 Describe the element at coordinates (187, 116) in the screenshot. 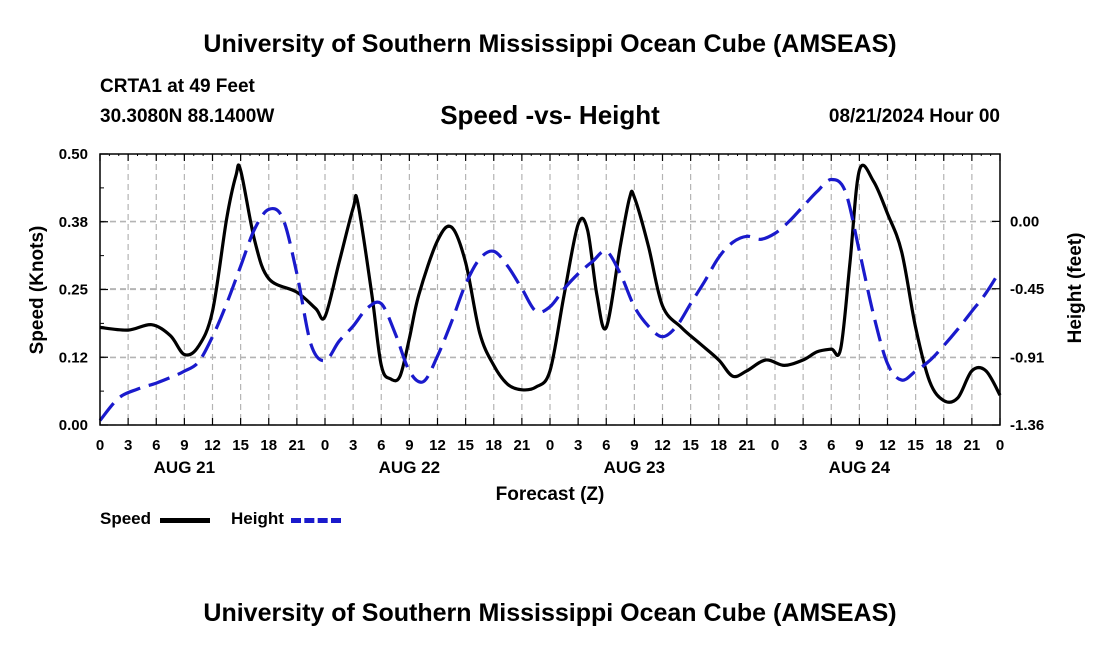

I see `station-coordinates: 30.3080N 88.1400W` at that location.